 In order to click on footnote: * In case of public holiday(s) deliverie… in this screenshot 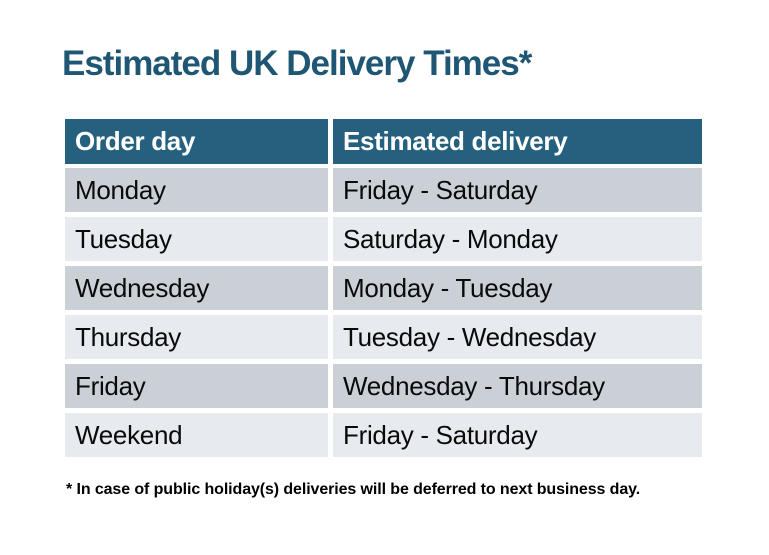, I will do `click(353, 489)`.